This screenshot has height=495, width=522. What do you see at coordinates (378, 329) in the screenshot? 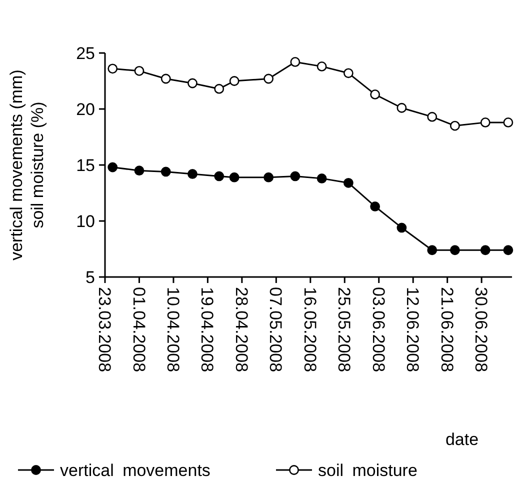
I see `x-tick-label: 03.06.2008` at bounding box center [378, 329].